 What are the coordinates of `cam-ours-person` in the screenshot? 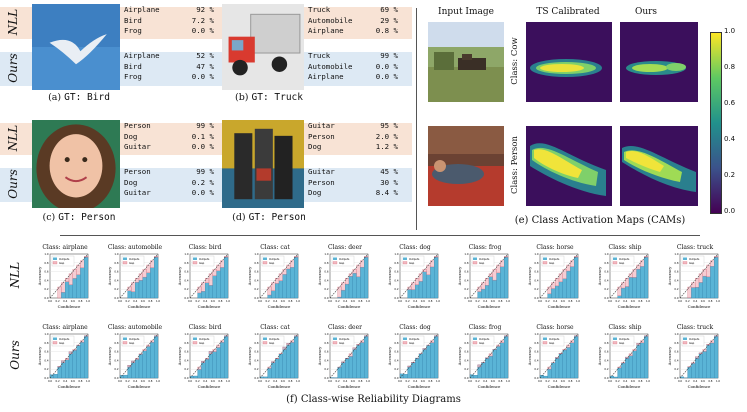 It's located at (659, 166).